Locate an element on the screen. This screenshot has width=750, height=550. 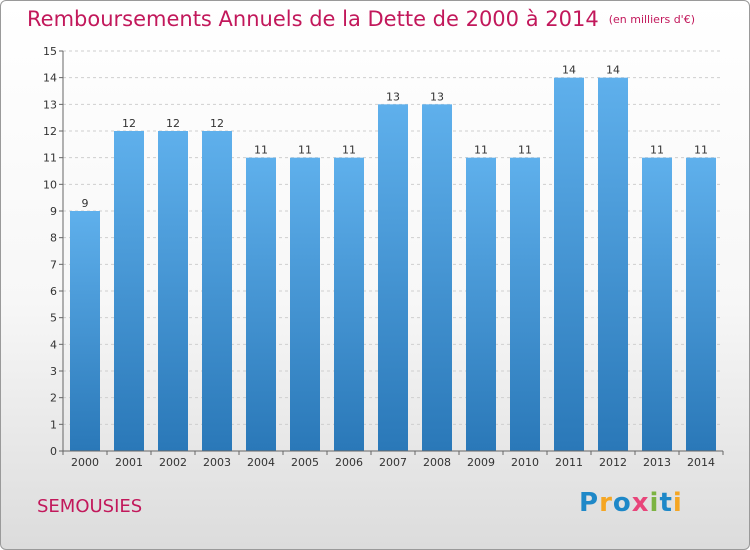
x-tick-label: 2001 is located at coordinates (129, 462).